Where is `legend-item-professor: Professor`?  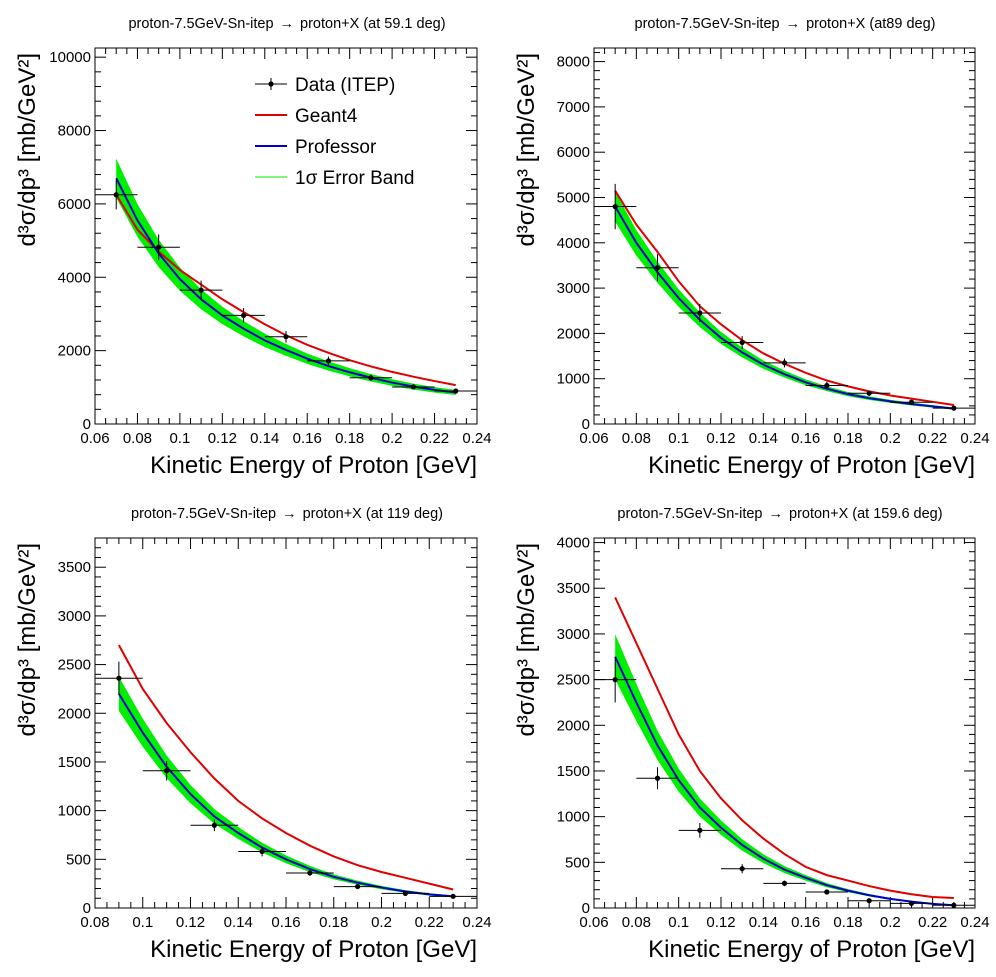 legend-item-professor: Professor is located at coordinates (316, 147).